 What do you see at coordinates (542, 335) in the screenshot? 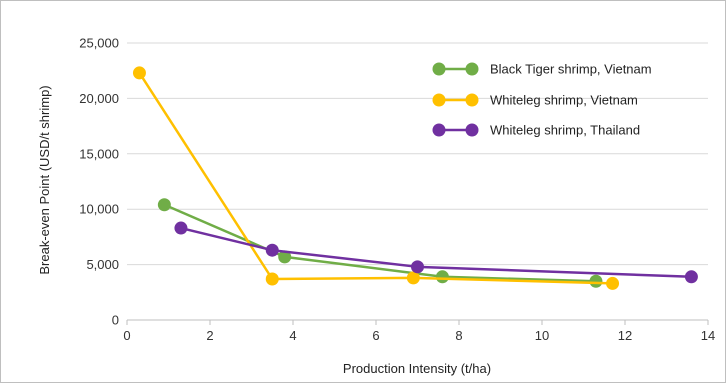
I see `x-tick-label: 10` at bounding box center [542, 335].